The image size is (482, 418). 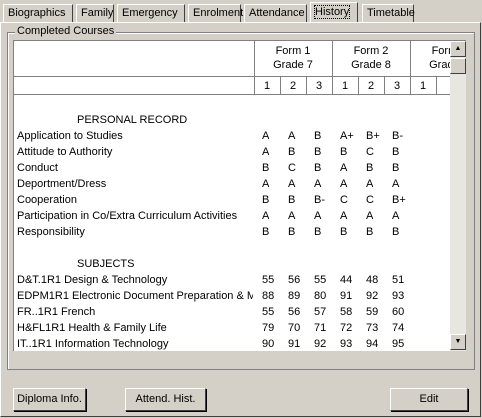 What do you see at coordinates (441, 51) in the screenshot?
I see `column-form: Form 3` at bounding box center [441, 51].